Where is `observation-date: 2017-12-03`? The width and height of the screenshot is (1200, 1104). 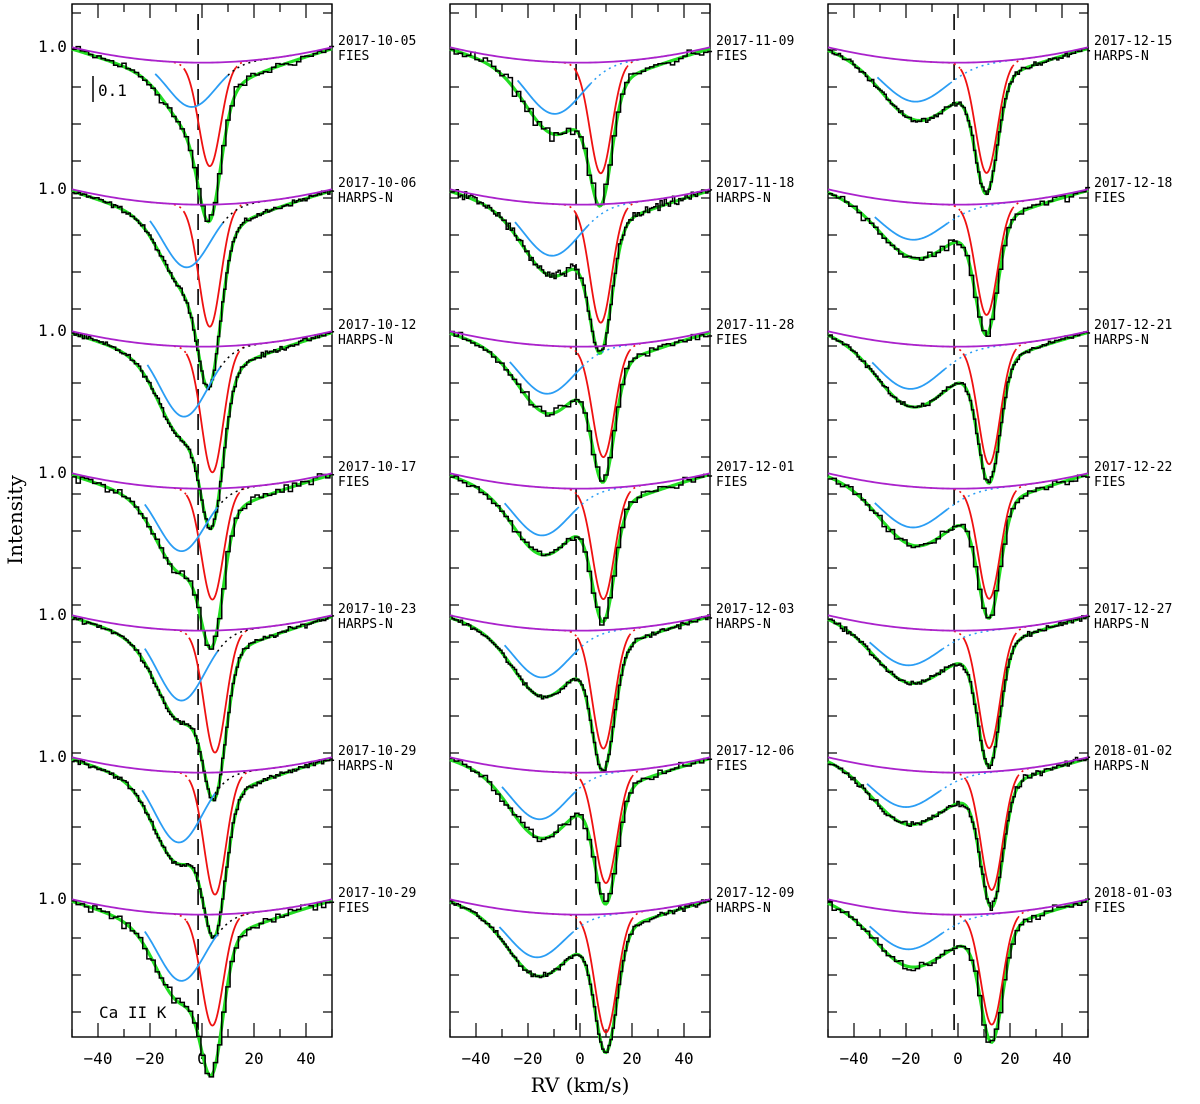
observation-date: 2017-12-03 is located at coordinates (755, 609).